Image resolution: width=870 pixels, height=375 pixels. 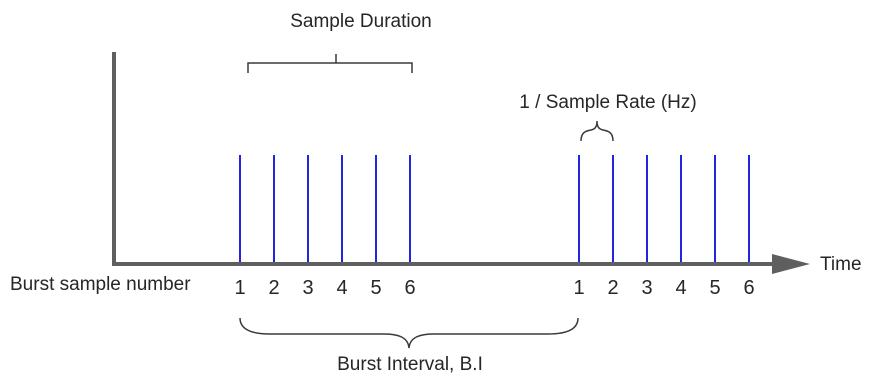 I want to click on burst-interval-brace, so click(x=409, y=333).